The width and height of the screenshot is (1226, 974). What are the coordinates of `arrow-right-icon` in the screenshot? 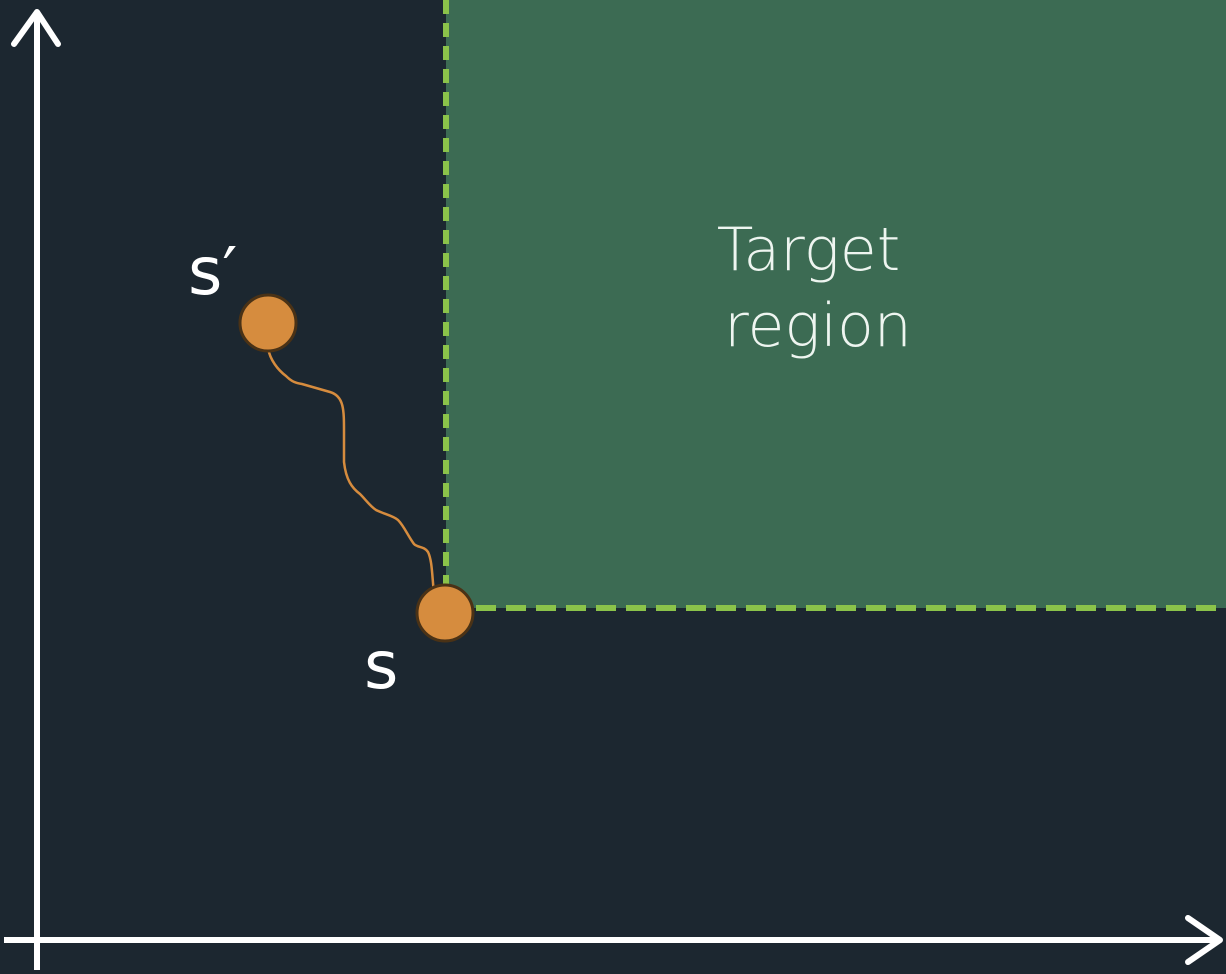 It's located at (1204, 940).